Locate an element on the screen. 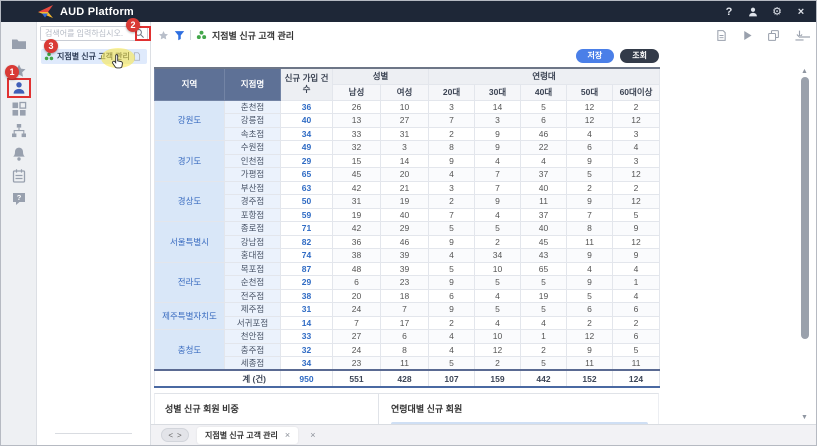 The width and height of the screenshot is (817, 446). col-header-40s: 40대 is located at coordinates (544, 92).